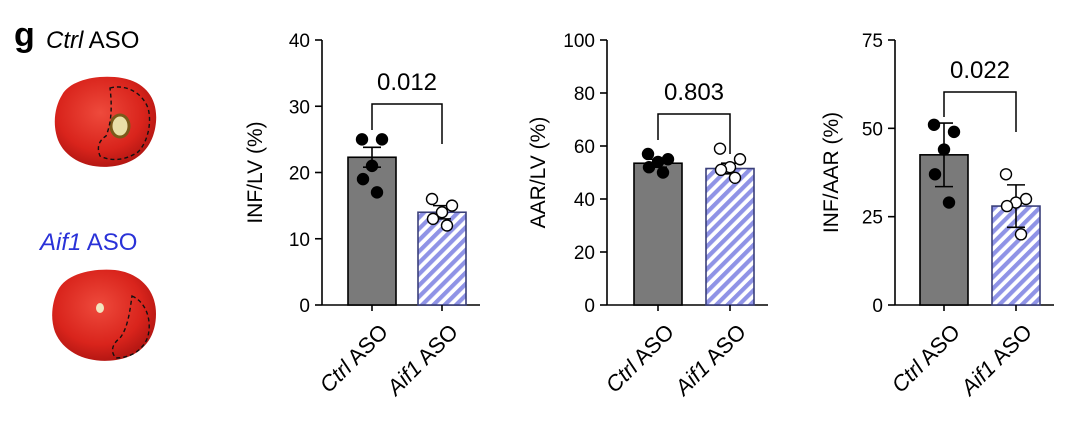  What do you see at coordinates (59, 242) in the screenshot?
I see `aif1-aso-header-italic: Aif1` at bounding box center [59, 242].